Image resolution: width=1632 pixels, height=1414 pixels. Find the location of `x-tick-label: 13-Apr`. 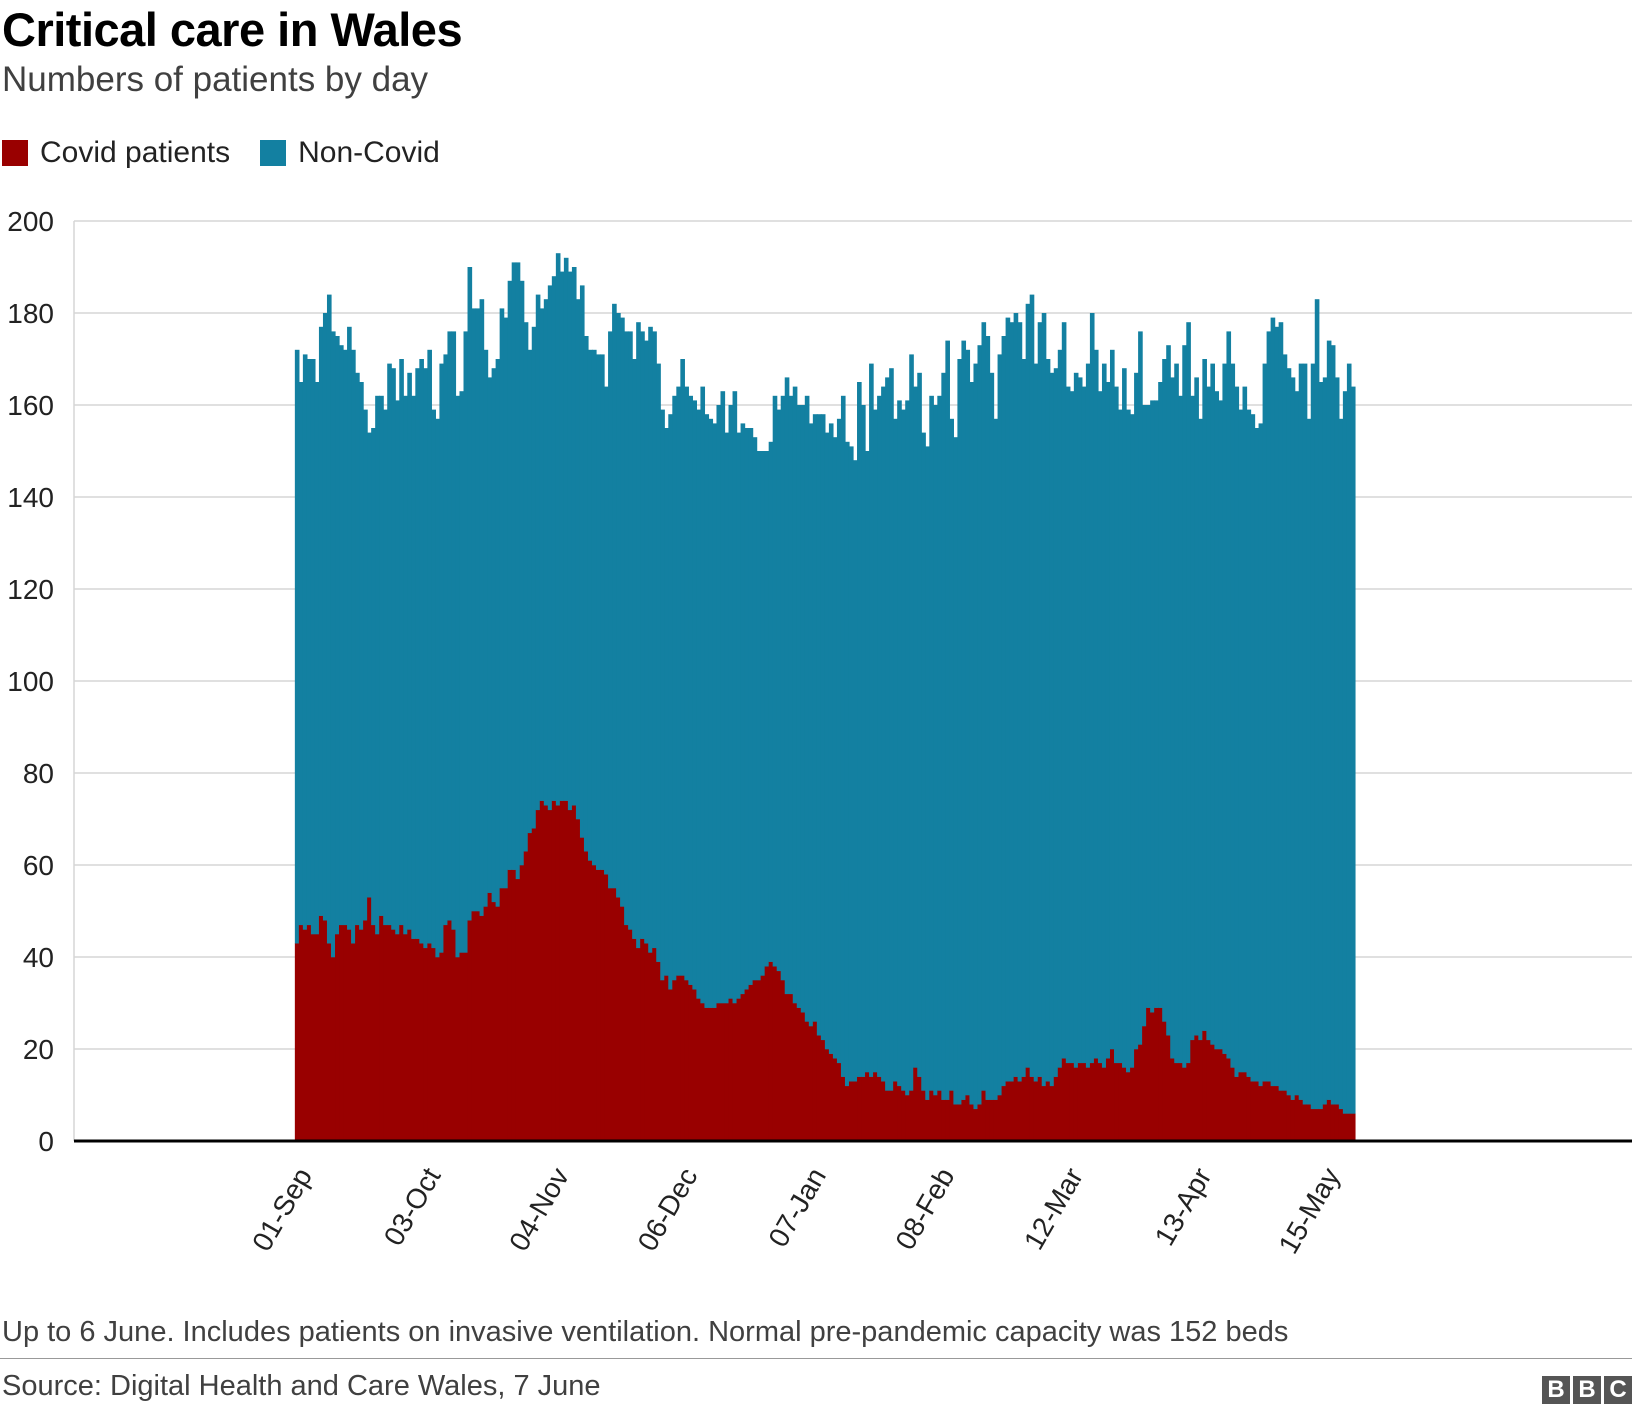

x-tick-label: 13-Apr is located at coordinates (1183, 1207).